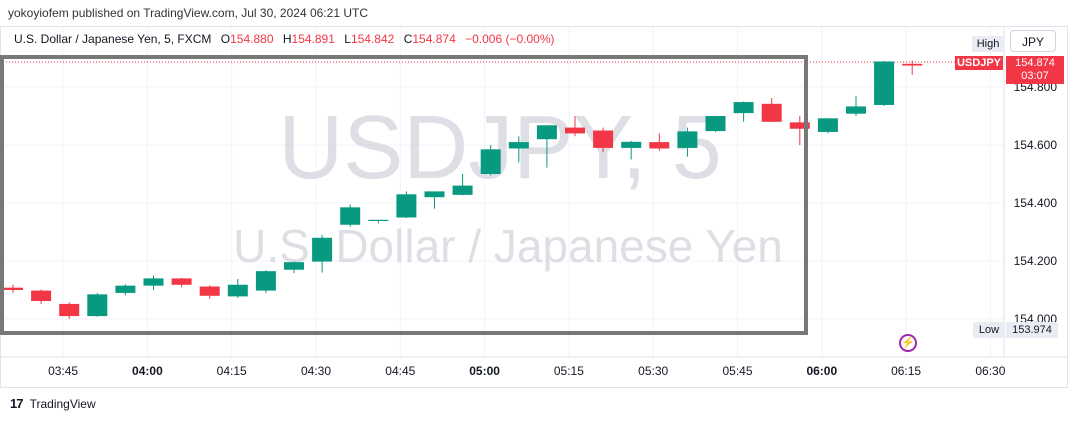 The width and height of the screenshot is (1073, 434). What do you see at coordinates (569, 371) in the screenshot?
I see `time-tick-label: 05:15` at bounding box center [569, 371].